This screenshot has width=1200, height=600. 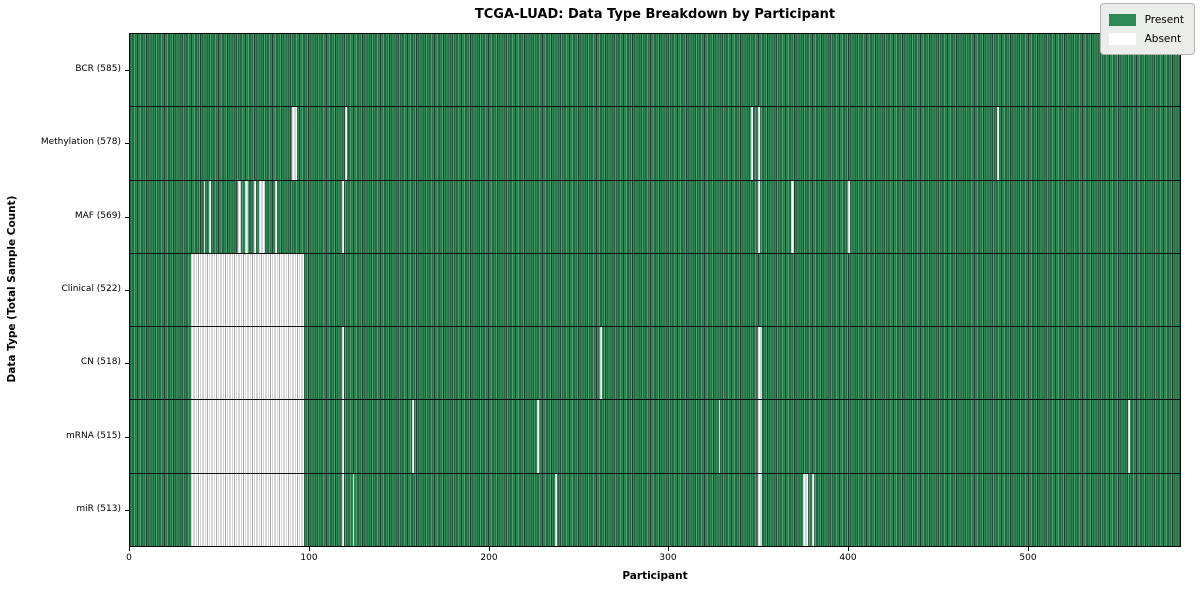 I want to click on x-tick-label-400: 400, so click(x=848, y=558).